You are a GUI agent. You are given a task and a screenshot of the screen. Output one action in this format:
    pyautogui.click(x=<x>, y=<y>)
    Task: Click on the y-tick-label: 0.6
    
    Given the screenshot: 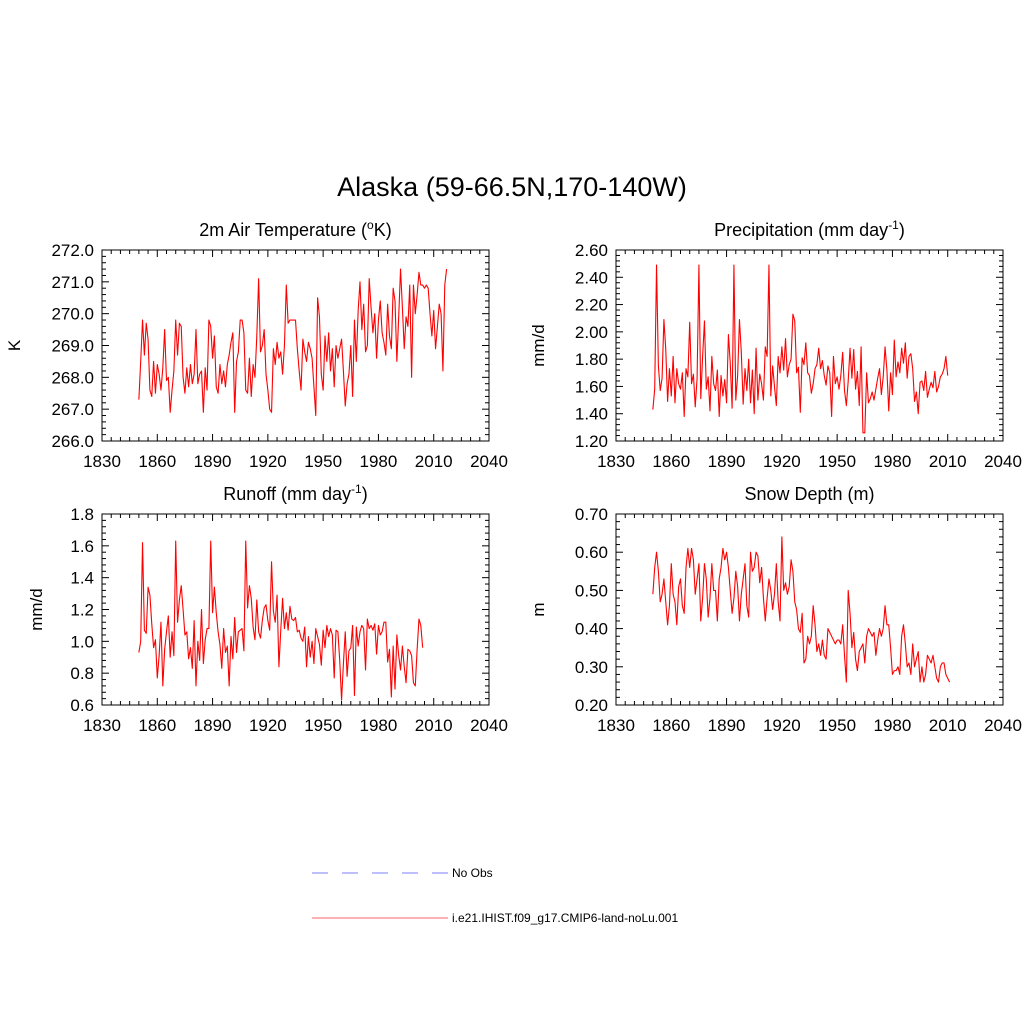 What is the action you would take?
    pyautogui.click(x=82, y=705)
    